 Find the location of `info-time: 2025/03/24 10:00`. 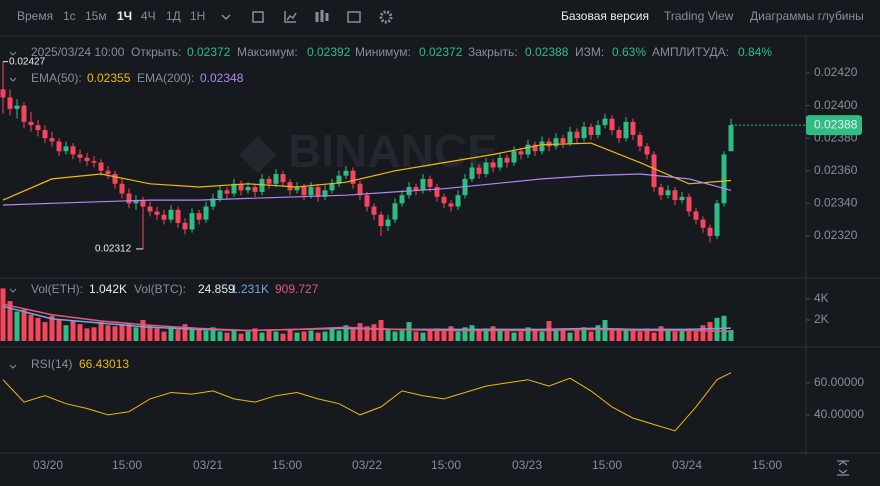

info-time: 2025/03/24 10:00 is located at coordinates (78, 52).